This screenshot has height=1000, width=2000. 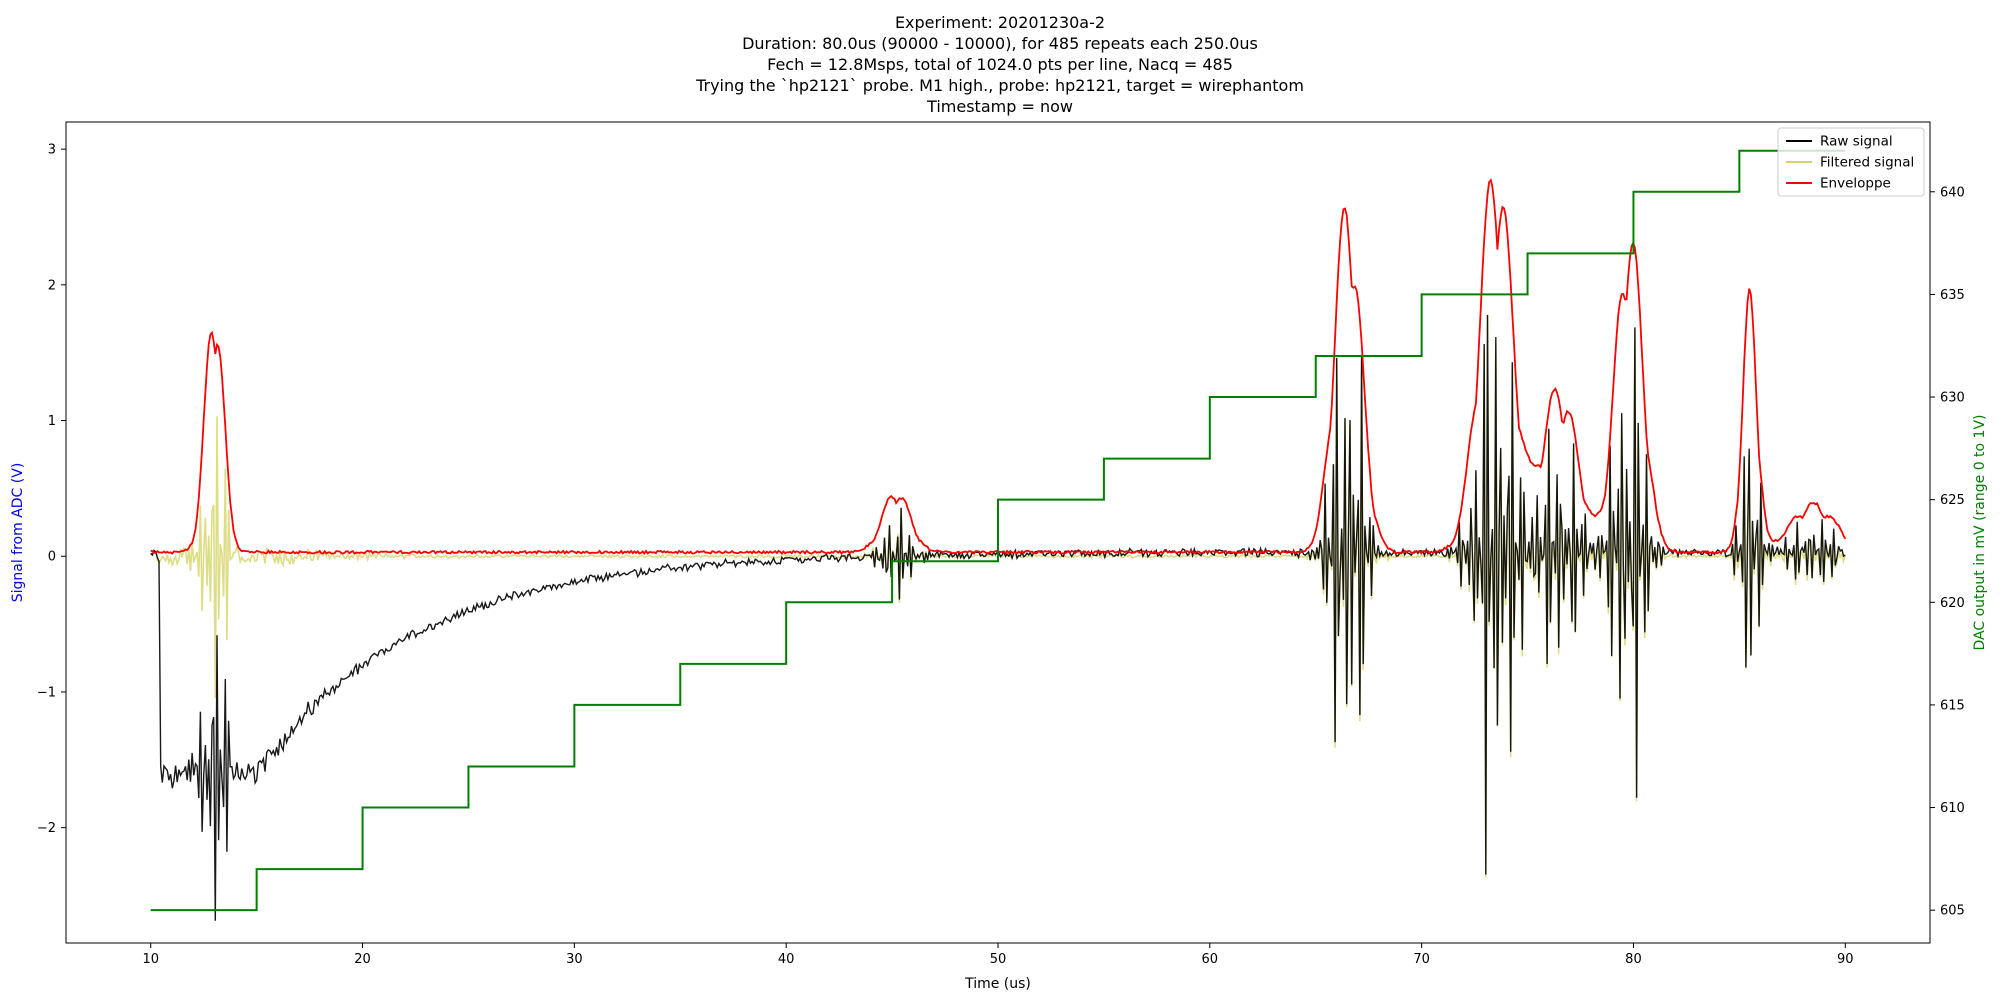 I want to click on x-tick-label: 60, so click(x=1210, y=959).